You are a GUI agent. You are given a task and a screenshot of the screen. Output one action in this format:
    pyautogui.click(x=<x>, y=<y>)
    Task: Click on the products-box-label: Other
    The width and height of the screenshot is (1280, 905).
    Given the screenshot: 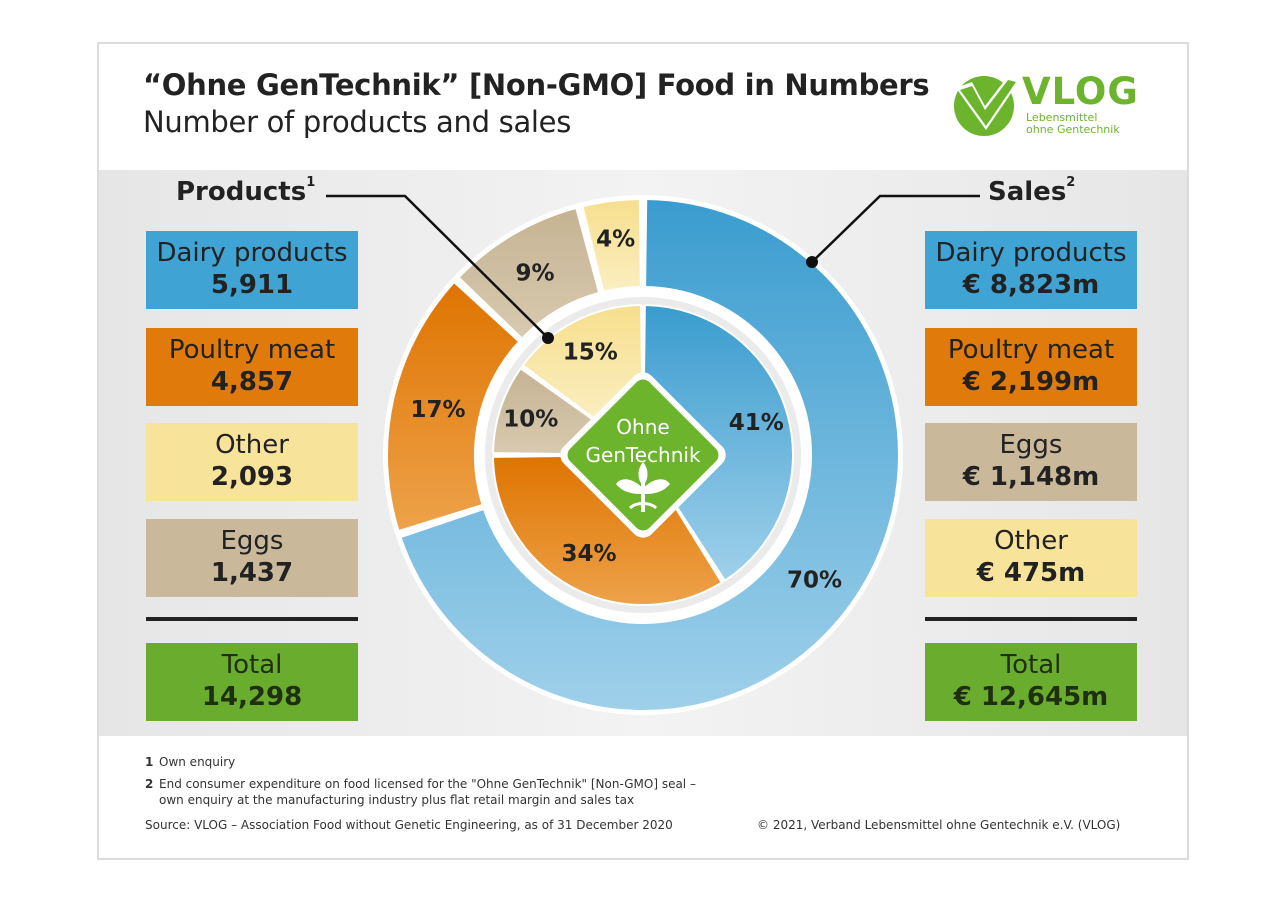 What is the action you would take?
    pyautogui.click(x=252, y=445)
    